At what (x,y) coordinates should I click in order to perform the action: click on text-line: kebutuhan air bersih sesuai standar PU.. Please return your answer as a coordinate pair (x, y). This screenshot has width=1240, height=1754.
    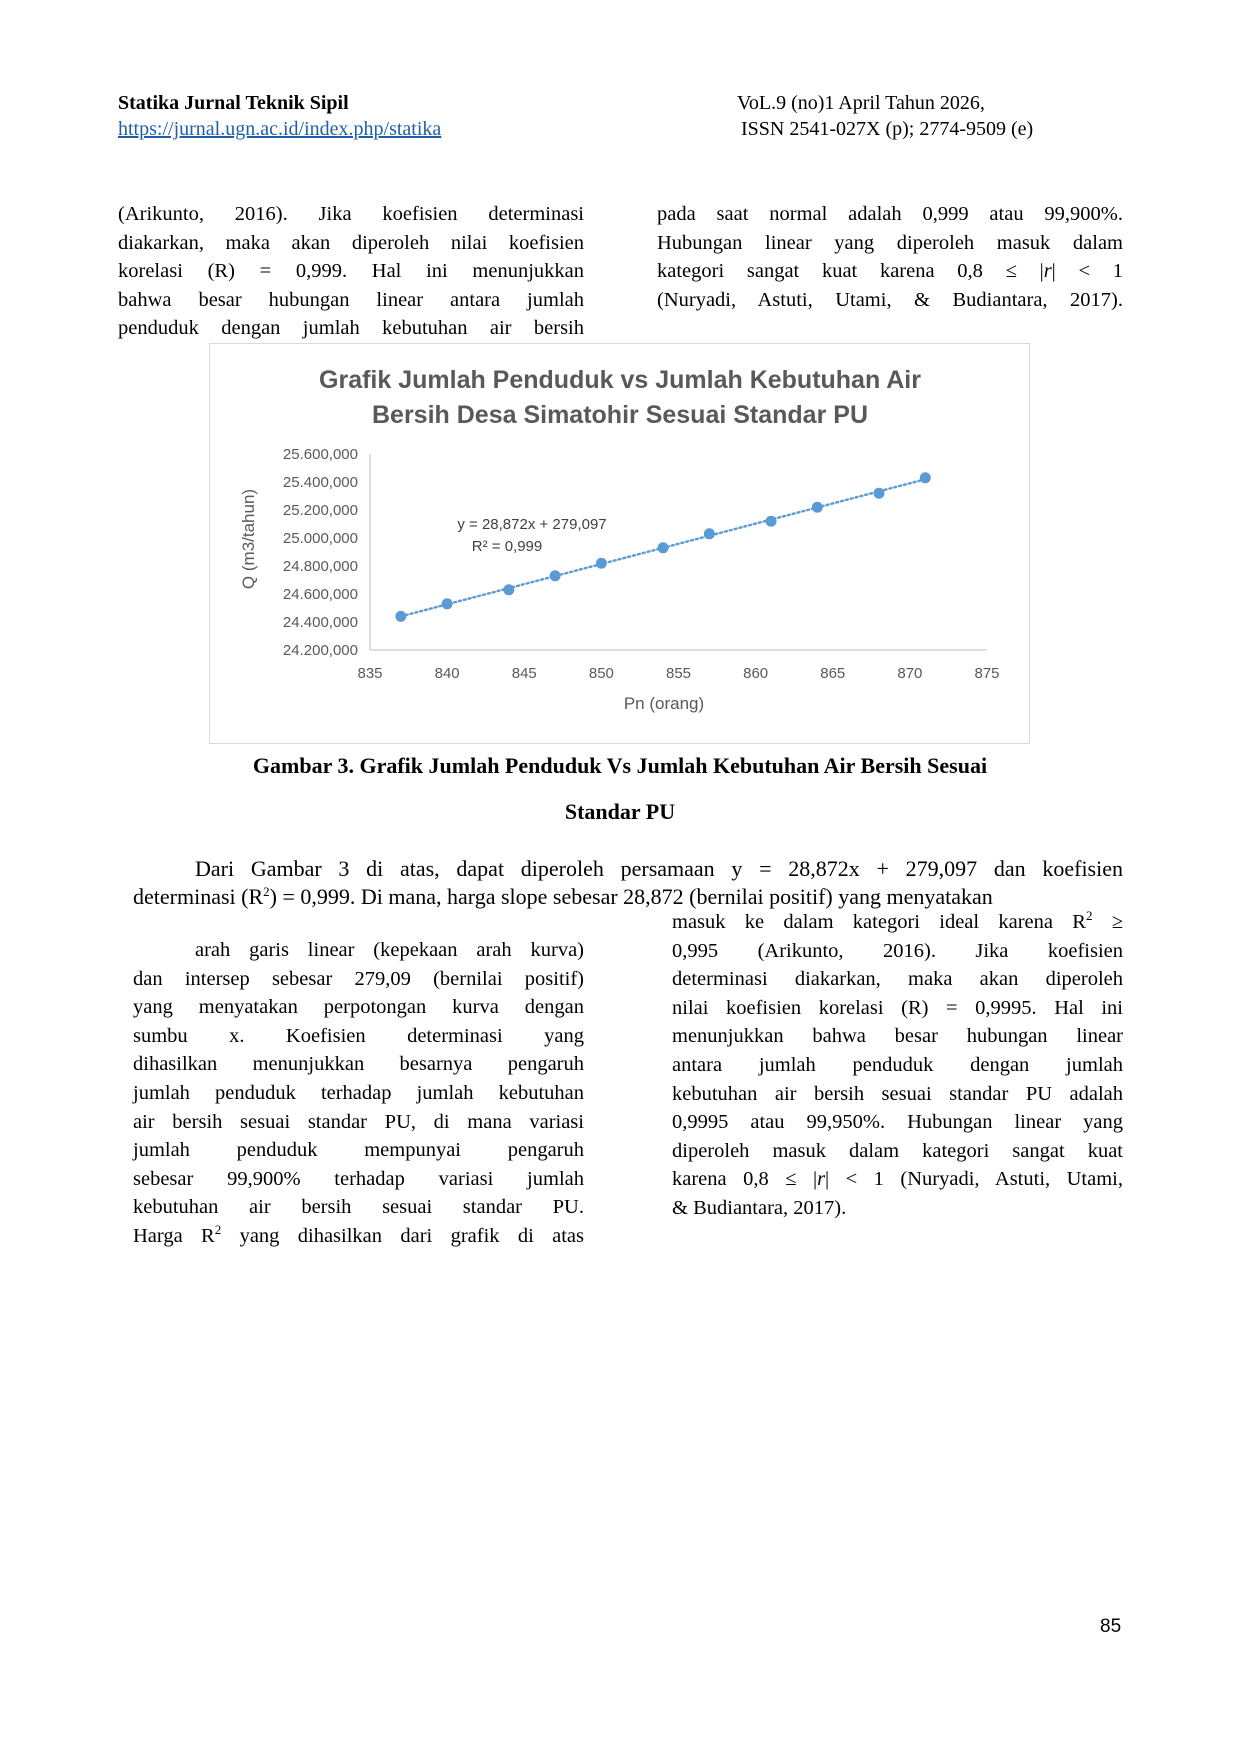
    Looking at the image, I should click on (358, 1207).